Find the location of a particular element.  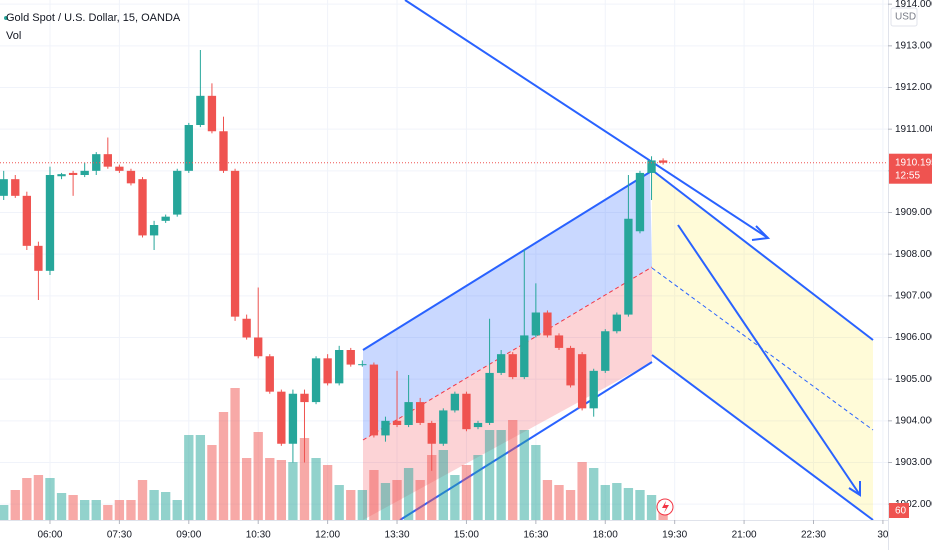

currency: USD is located at coordinates (905, 17).